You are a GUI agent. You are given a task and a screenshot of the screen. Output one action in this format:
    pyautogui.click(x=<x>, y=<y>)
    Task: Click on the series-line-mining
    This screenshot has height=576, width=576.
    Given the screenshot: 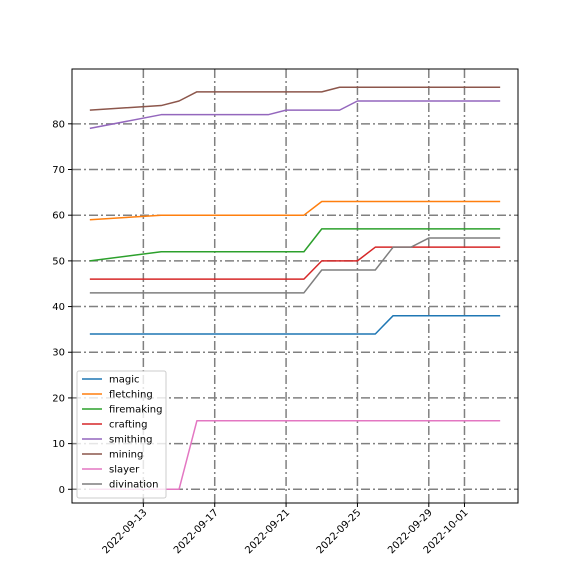 What is the action you would take?
    pyautogui.click(x=295, y=98)
    